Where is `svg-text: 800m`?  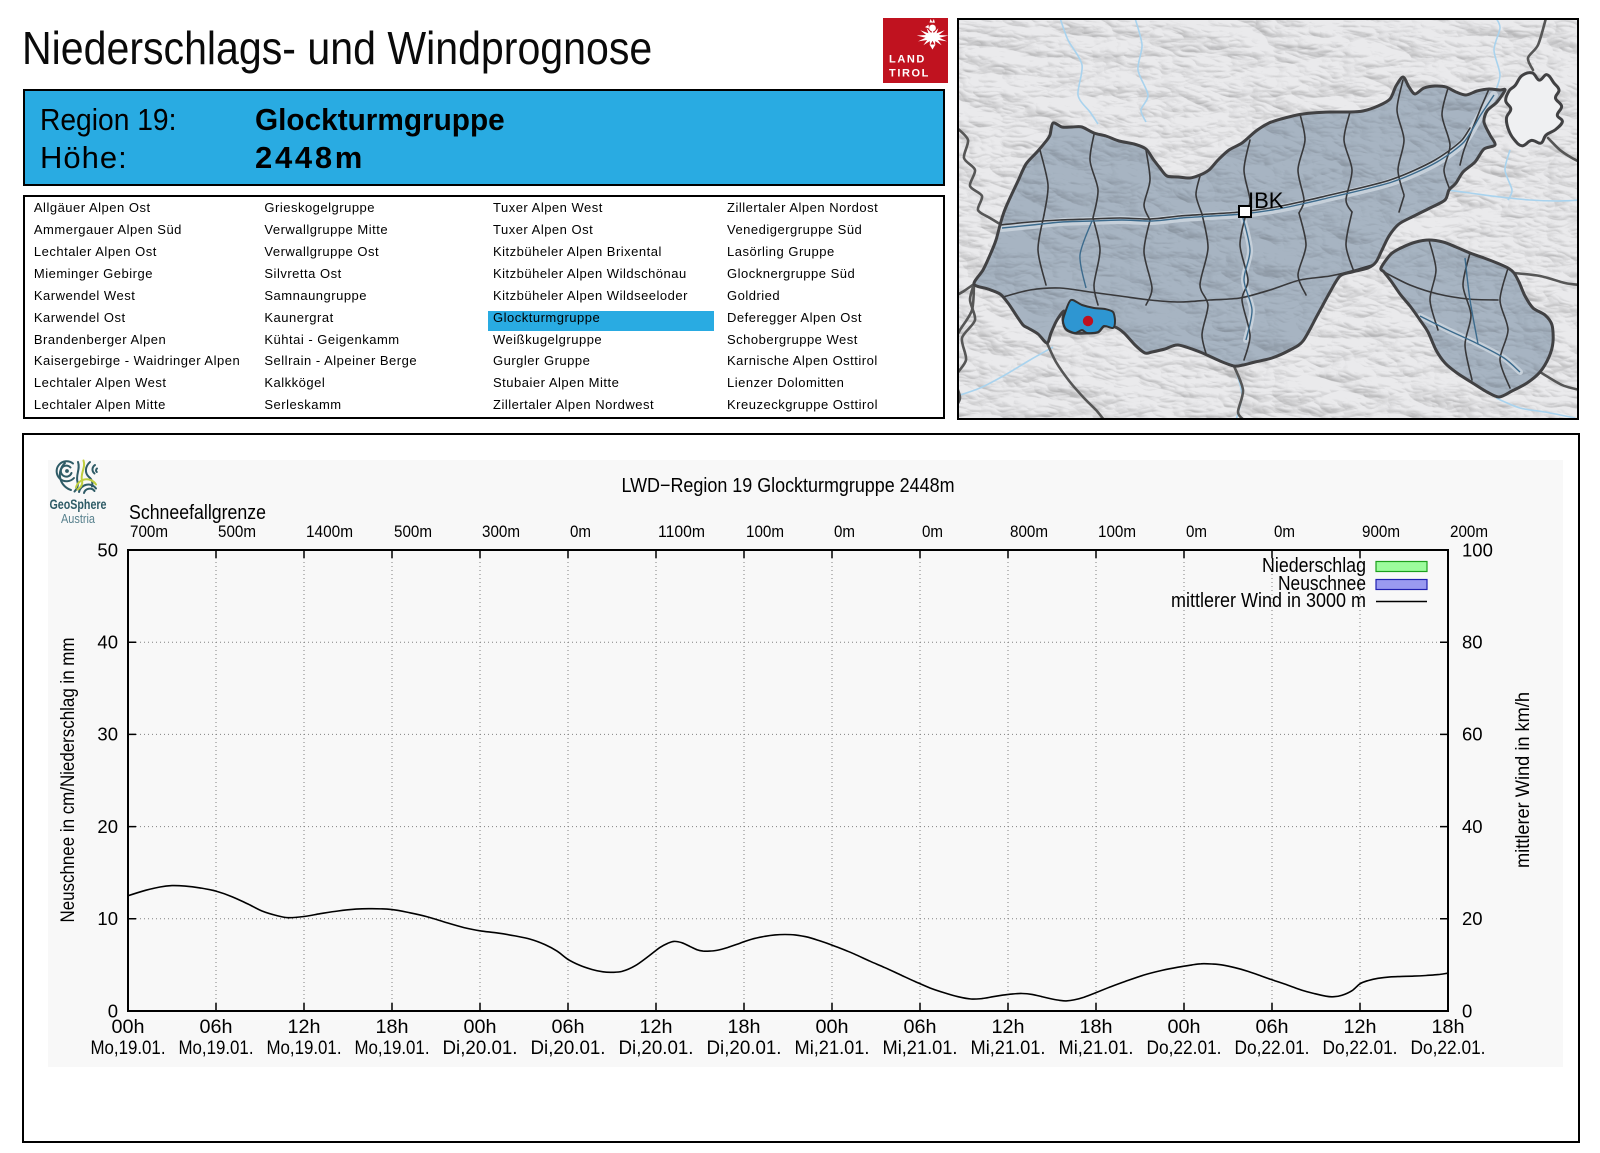 svg-text: 800m is located at coordinates (1029, 532).